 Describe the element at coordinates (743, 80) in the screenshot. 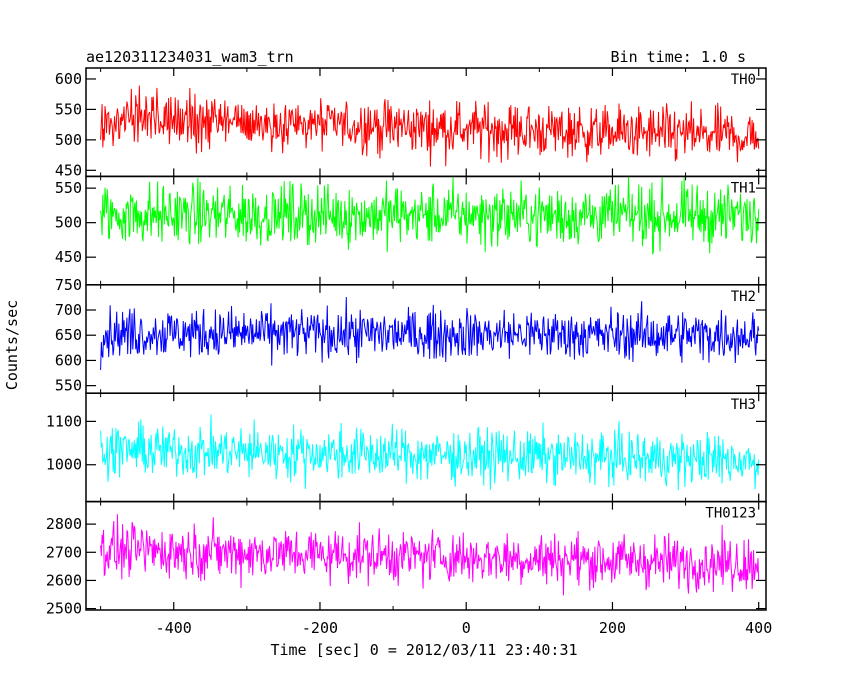

I see `panel-label-th0: TH0` at that location.